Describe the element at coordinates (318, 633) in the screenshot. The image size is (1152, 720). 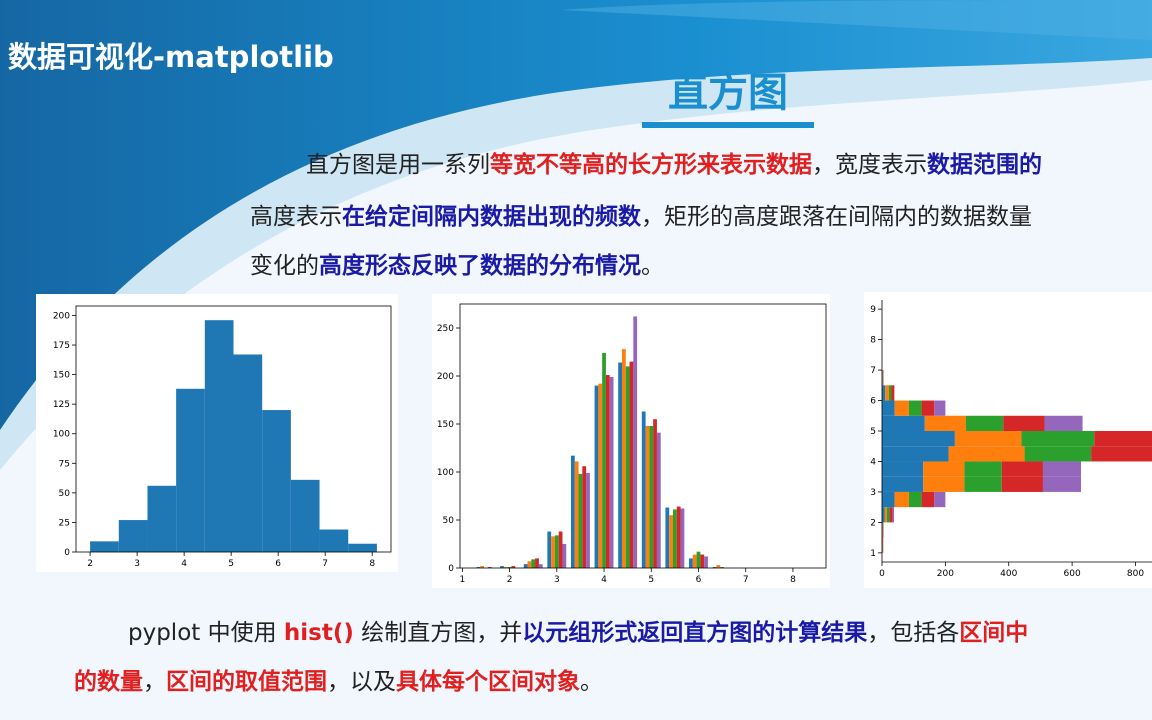
I see `text-run: hist()` at that location.